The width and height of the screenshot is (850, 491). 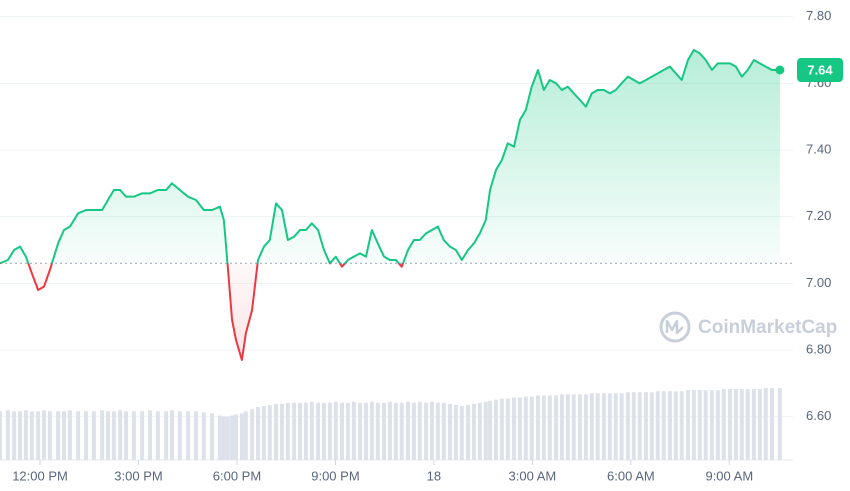 I want to click on y-tick-label: 7.80, so click(x=818, y=15).